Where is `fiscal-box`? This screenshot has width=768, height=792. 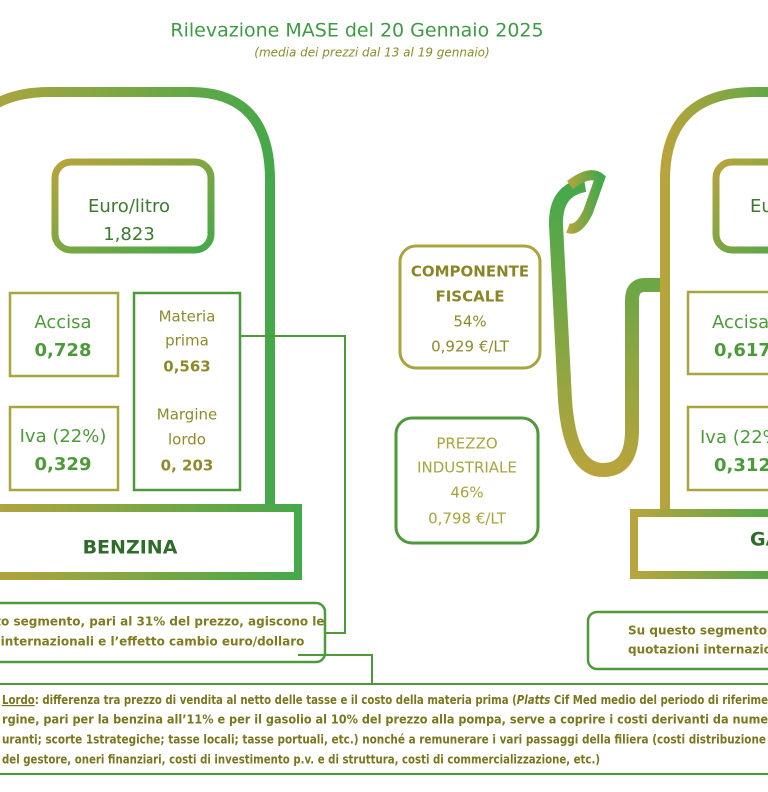 fiscal-box is located at coordinates (470, 307).